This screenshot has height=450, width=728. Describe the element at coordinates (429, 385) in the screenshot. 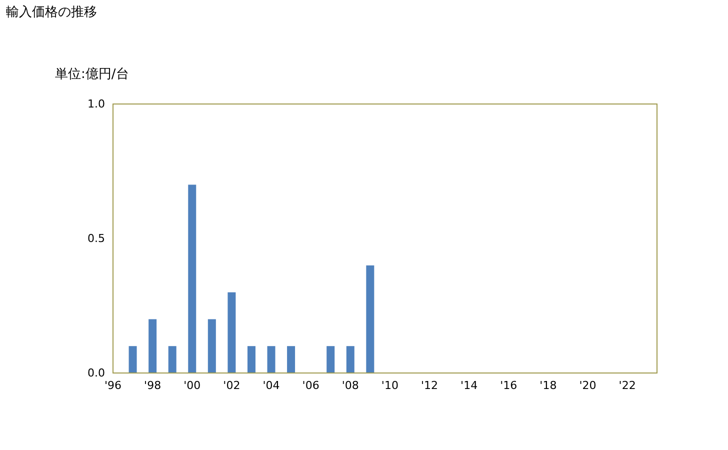

I see `x-tick-label: '12` at that location.